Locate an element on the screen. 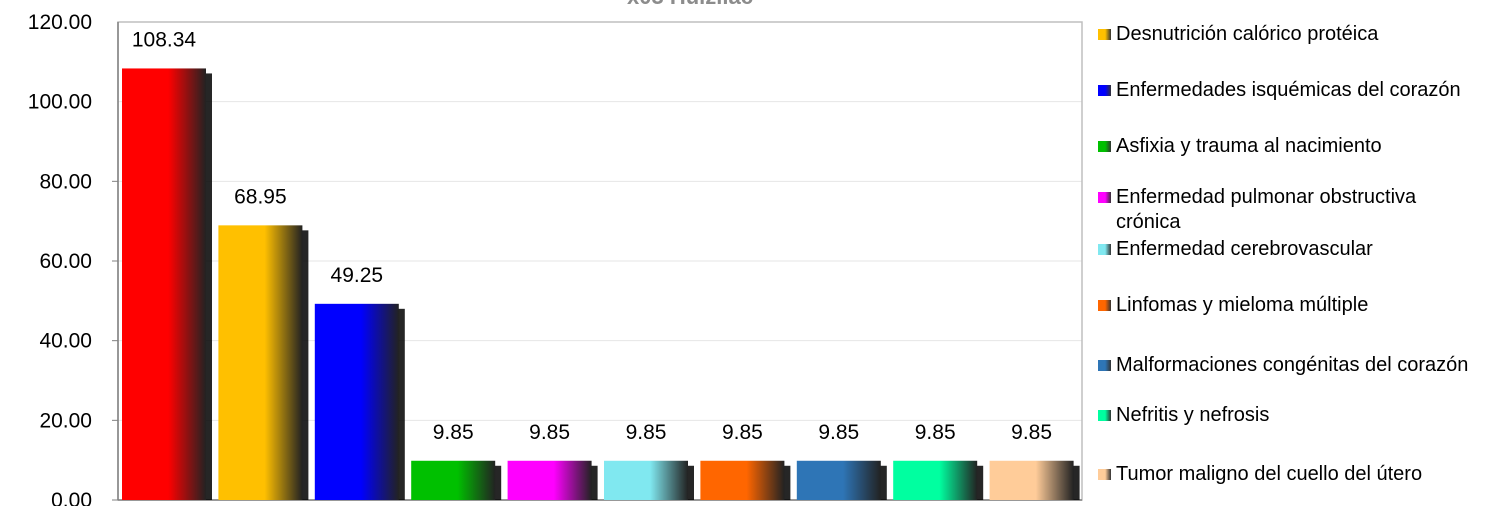 The height and width of the screenshot is (506, 1485). data-label: 68.95 is located at coordinates (260, 196).